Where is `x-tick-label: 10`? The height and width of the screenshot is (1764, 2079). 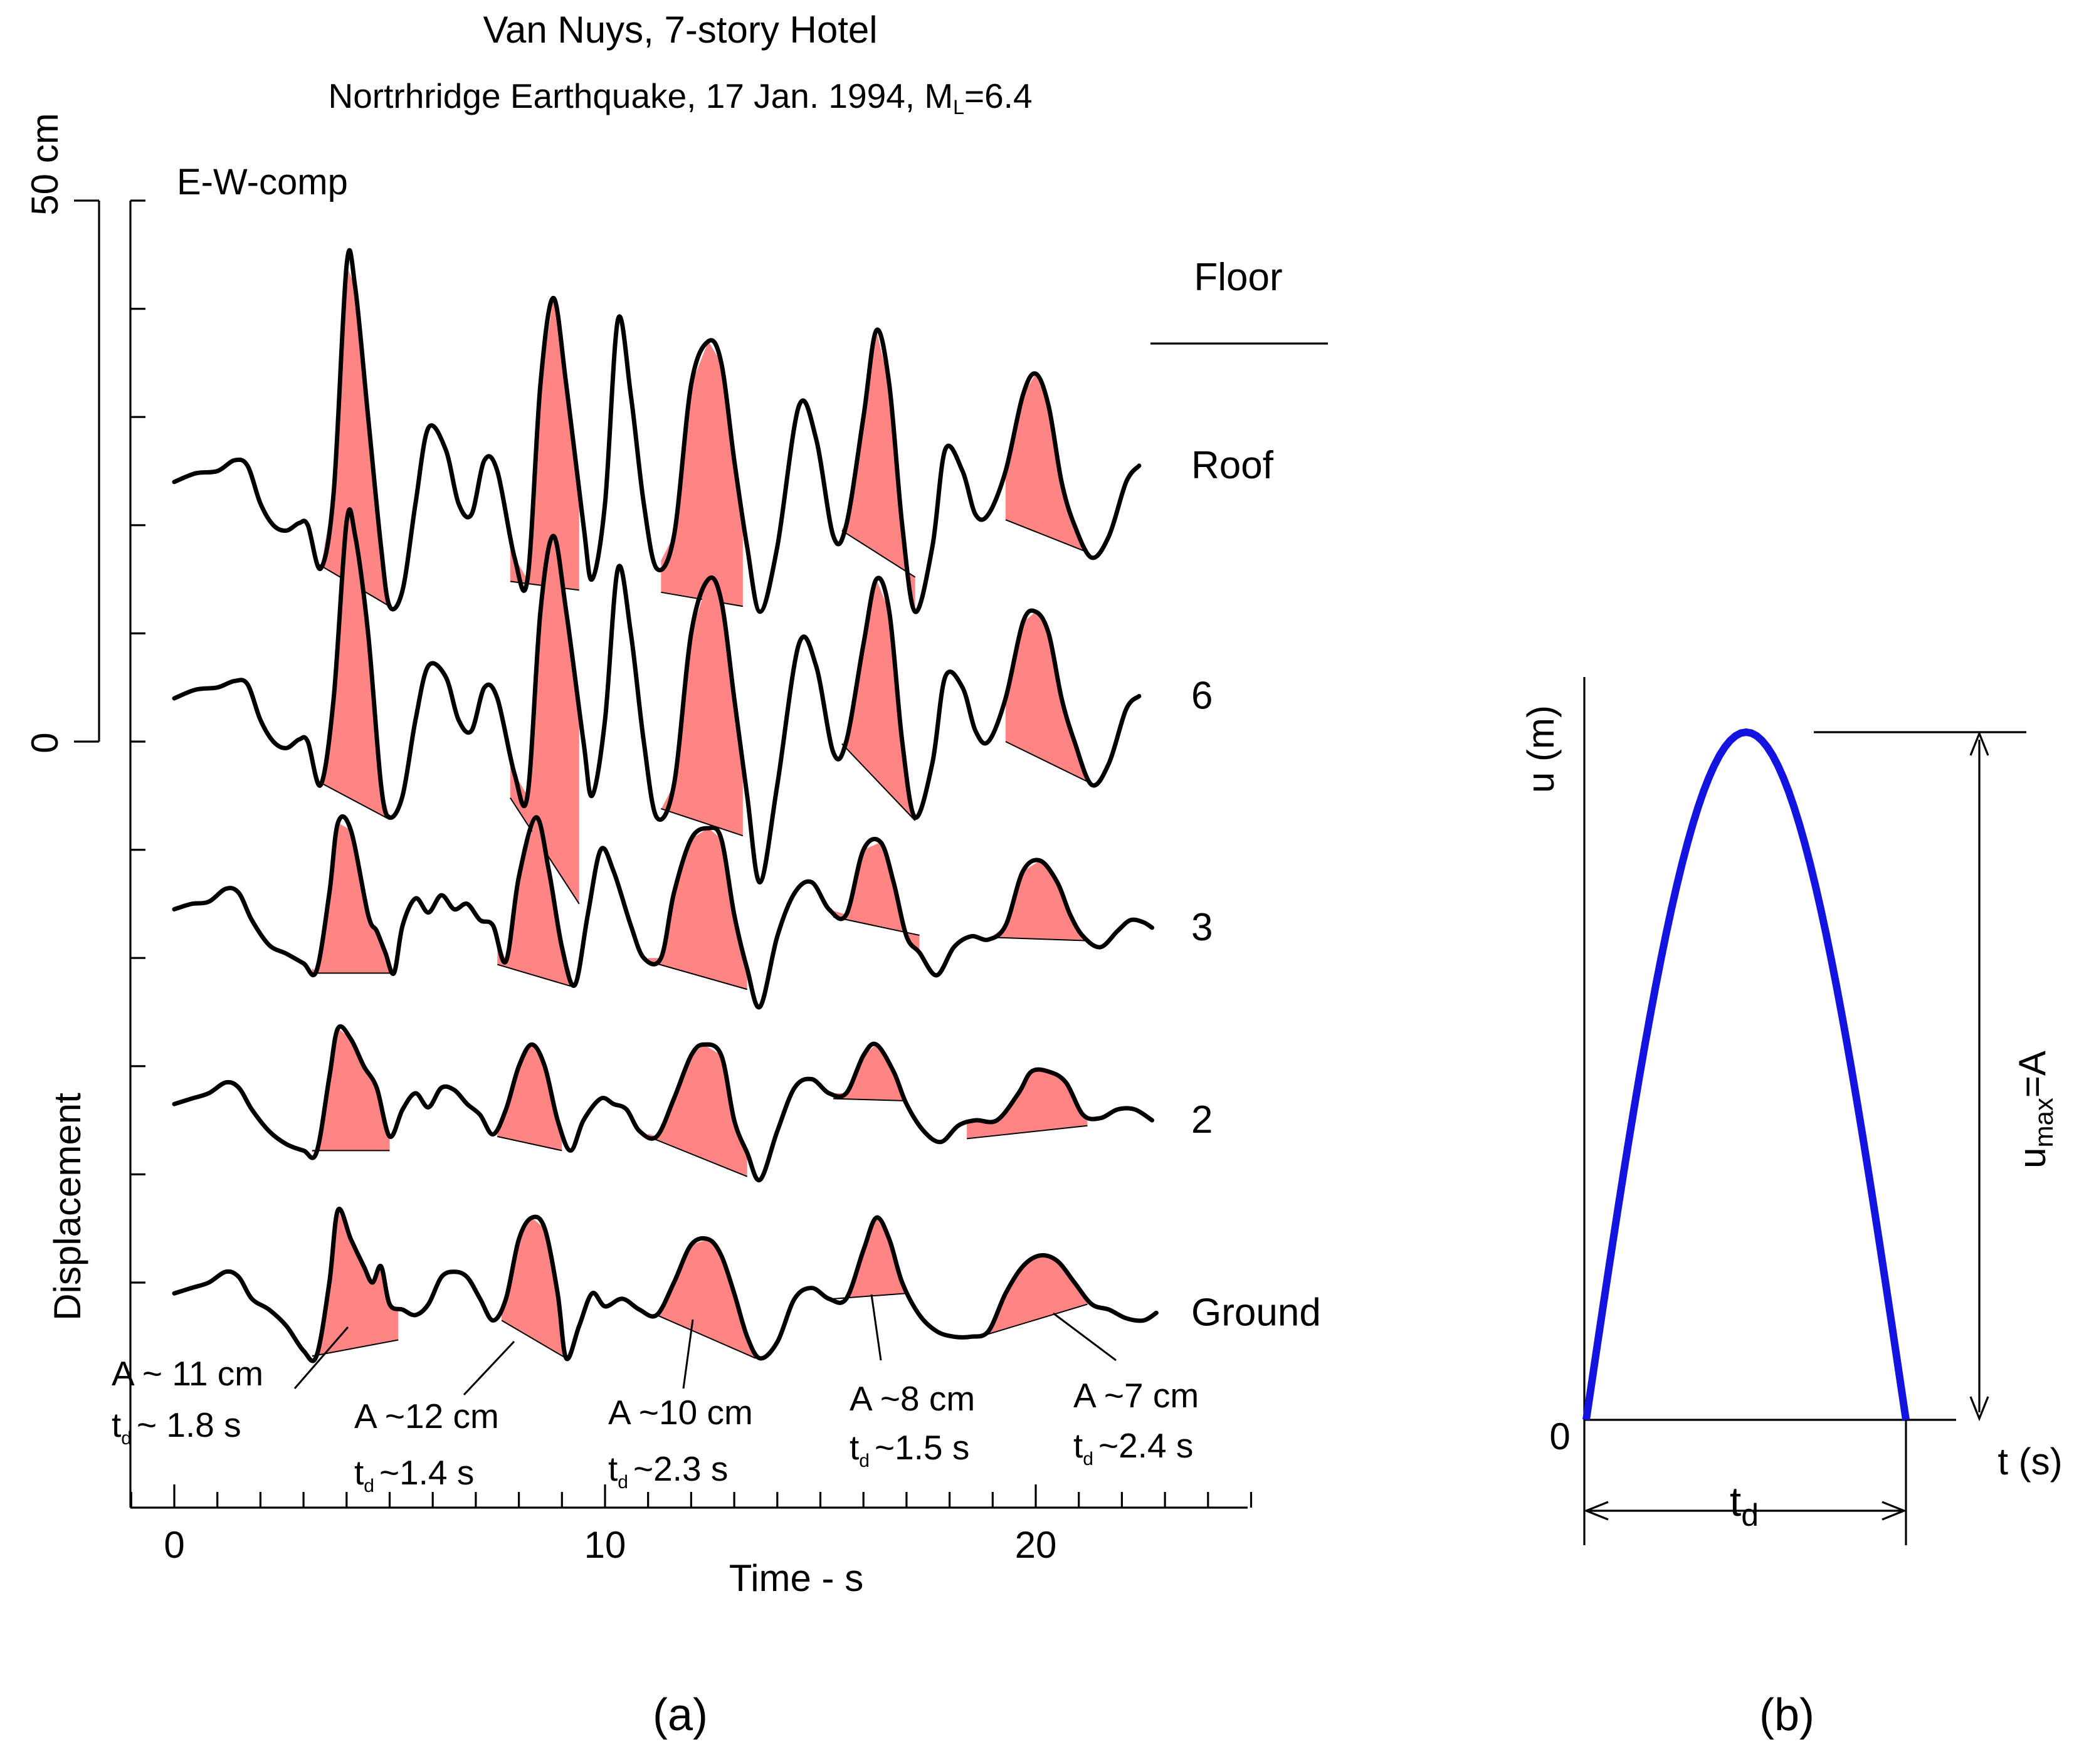 x-tick-label: 10 is located at coordinates (605, 1545).